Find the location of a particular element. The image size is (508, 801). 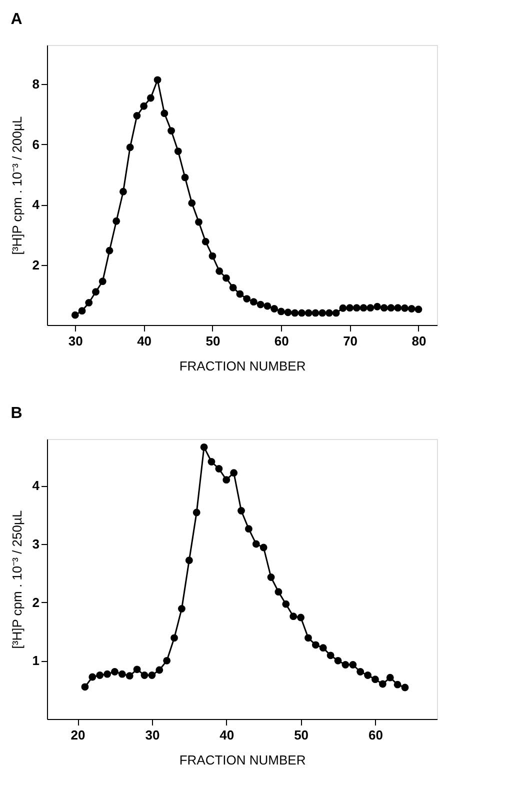

chart-title: A is located at coordinates (16, 19).